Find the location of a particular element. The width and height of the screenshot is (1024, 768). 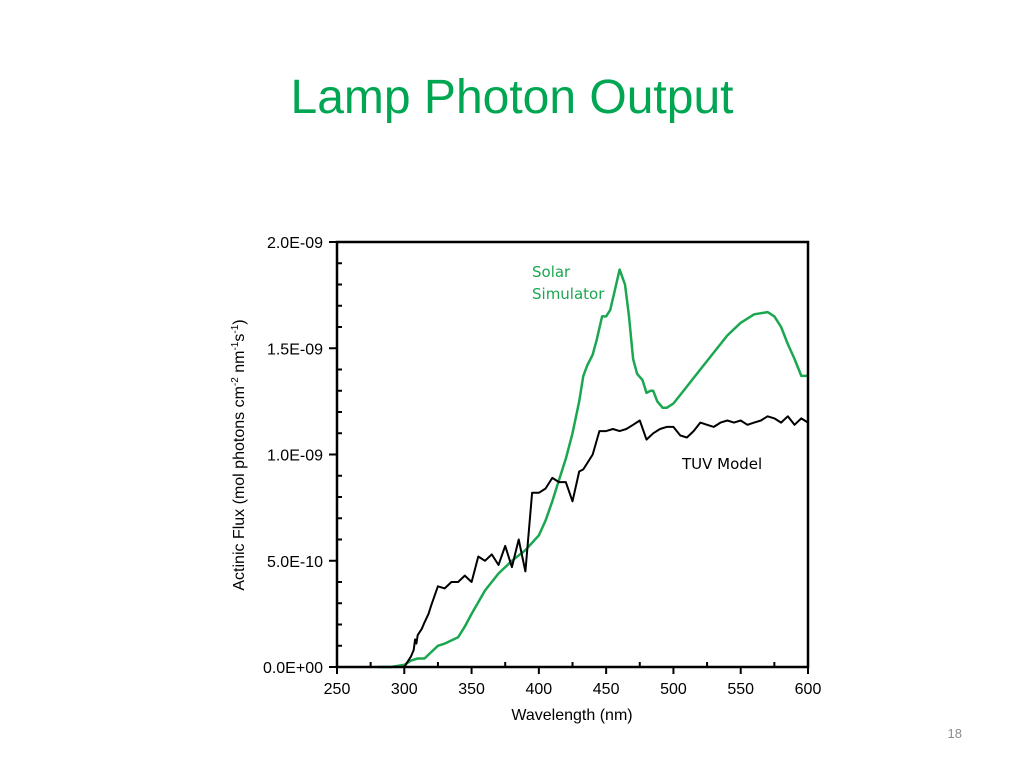

y-tick-label: 1.5E-09 is located at coordinates (295, 349).